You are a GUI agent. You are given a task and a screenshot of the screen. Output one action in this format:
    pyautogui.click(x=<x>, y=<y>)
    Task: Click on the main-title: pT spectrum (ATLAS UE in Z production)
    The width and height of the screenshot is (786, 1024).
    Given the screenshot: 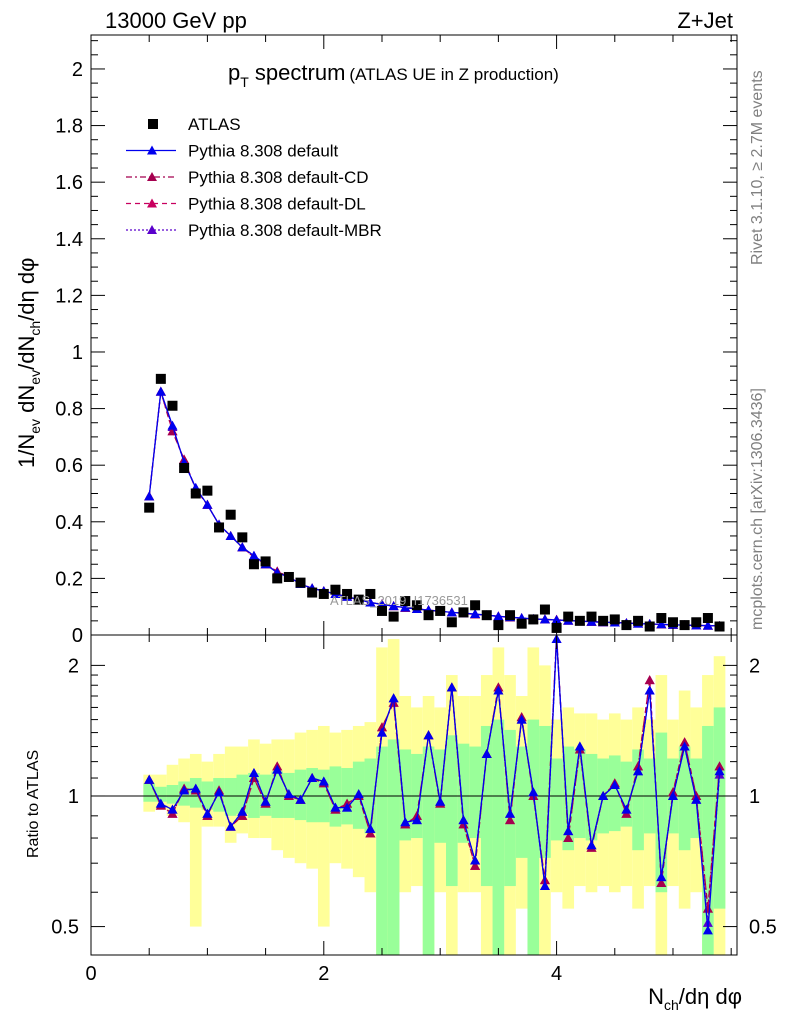 What is the action you would take?
    pyautogui.click(x=393, y=75)
    